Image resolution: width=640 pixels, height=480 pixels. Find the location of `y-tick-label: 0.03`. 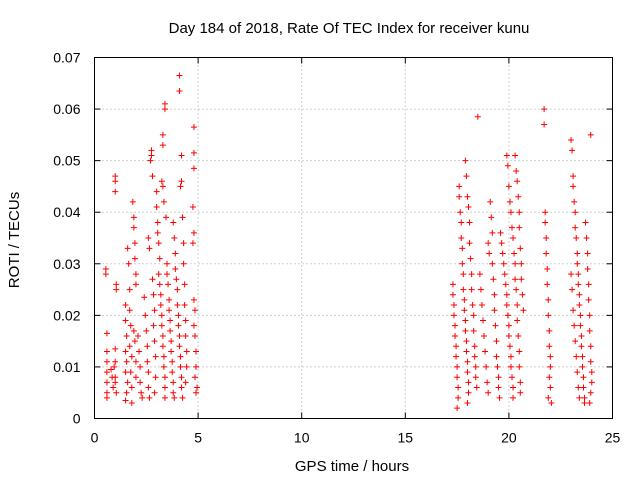

y-tick-label: 0.03 is located at coordinates (66, 264).